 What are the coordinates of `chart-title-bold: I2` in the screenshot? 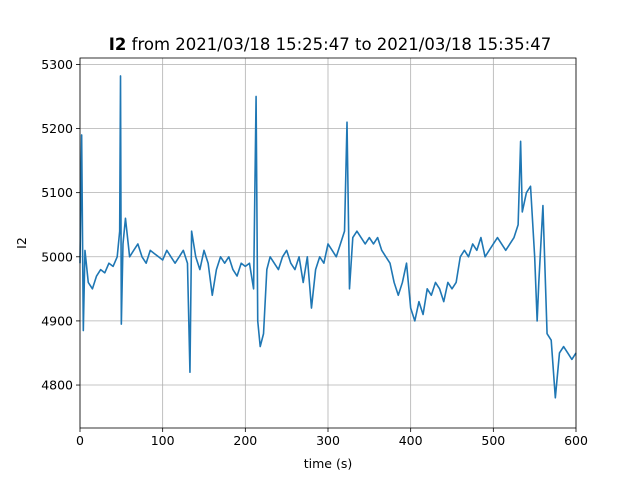 It's located at (118, 44).